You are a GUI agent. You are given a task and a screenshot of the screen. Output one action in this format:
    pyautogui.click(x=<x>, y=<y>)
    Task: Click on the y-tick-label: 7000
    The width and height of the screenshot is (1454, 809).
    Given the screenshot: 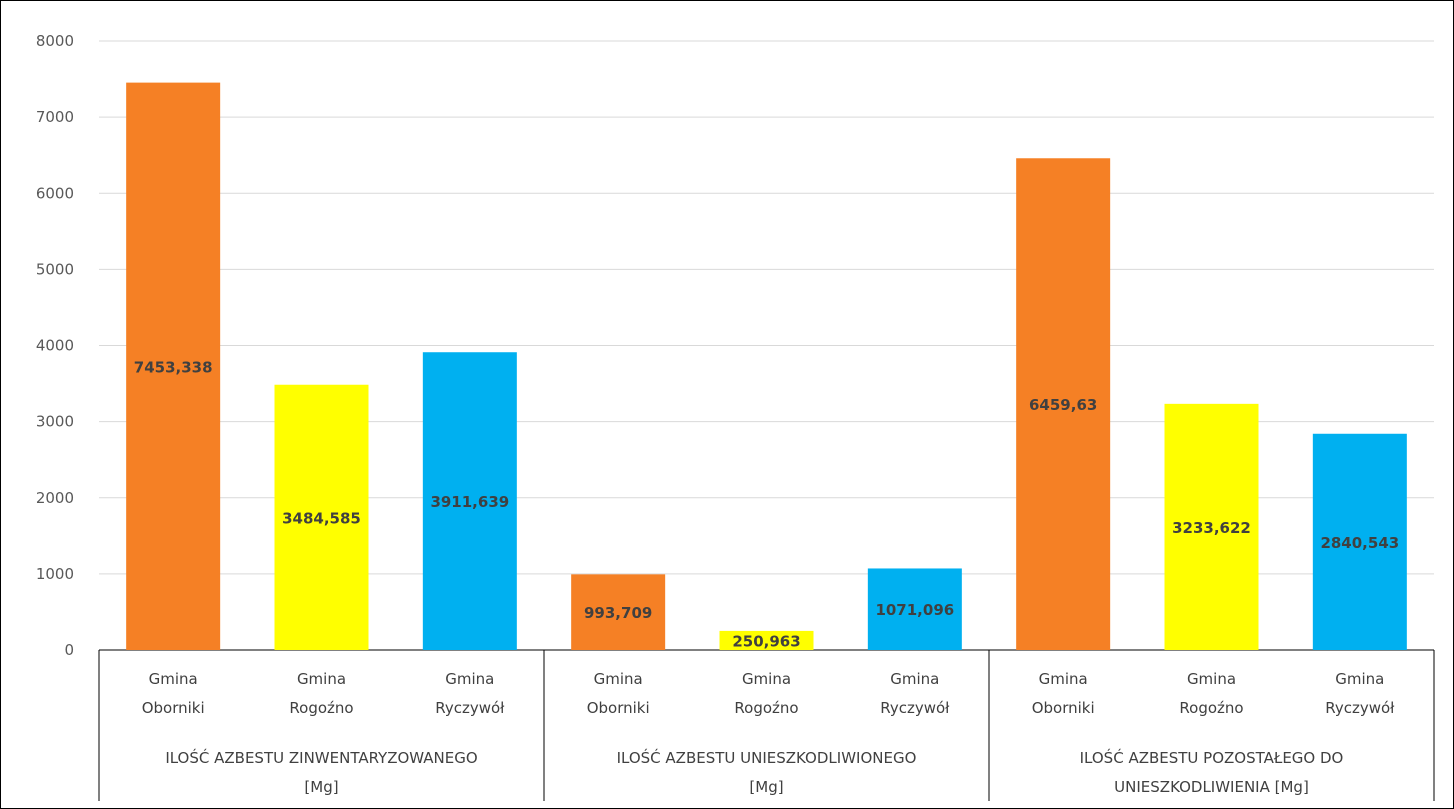 What is the action you would take?
    pyautogui.click(x=55, y=117)
    